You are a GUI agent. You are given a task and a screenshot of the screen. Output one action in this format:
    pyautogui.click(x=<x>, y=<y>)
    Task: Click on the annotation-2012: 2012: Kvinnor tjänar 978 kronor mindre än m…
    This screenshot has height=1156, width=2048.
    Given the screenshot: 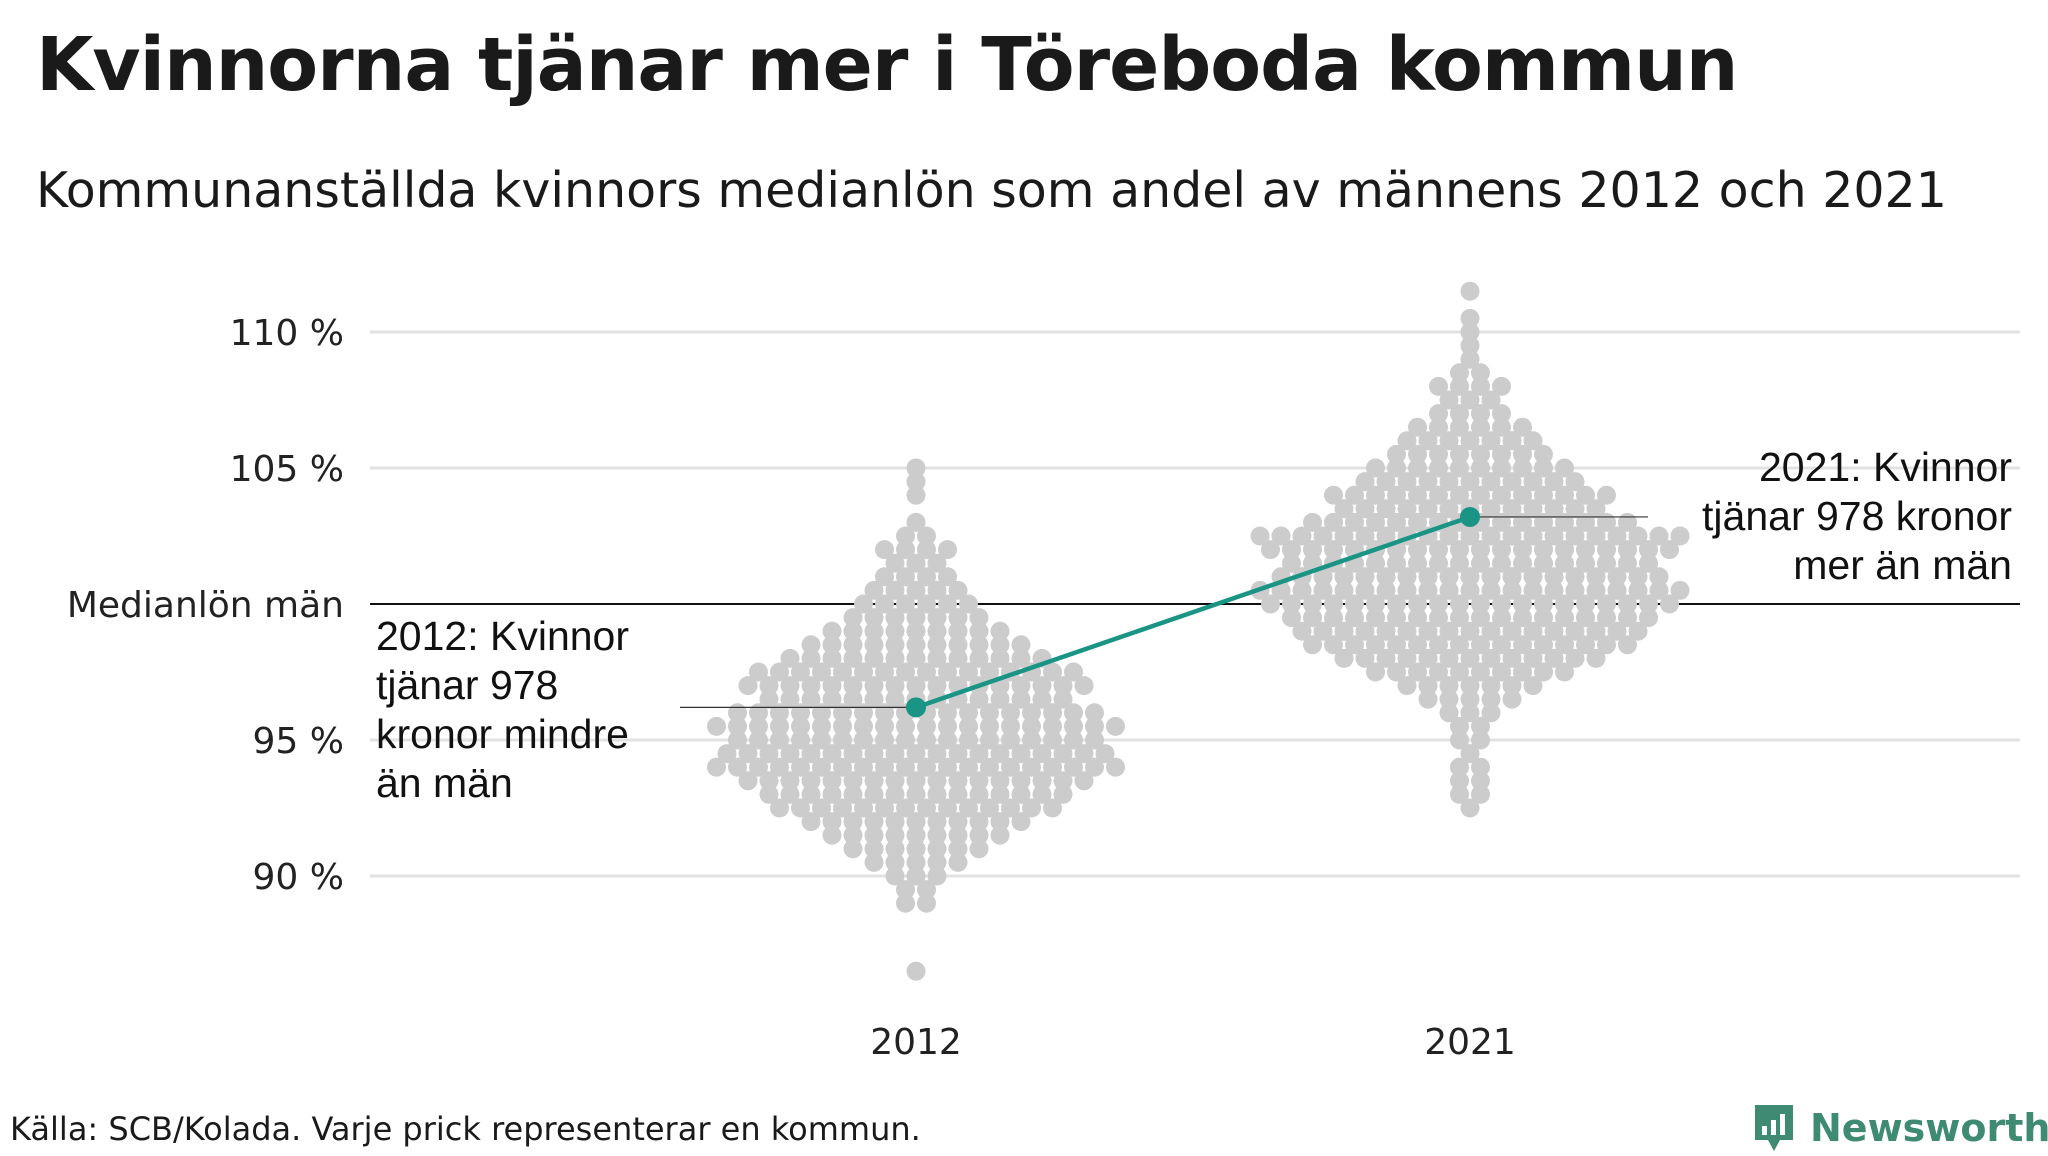 What is the action you would take?
    pyautogui.click(x=502, y=709)
    